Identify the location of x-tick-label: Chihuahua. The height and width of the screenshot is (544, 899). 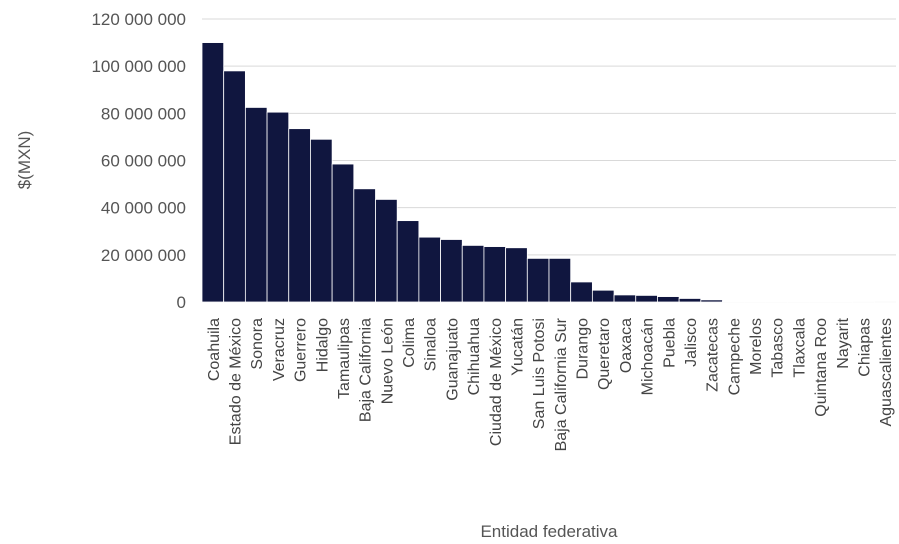
(474, 357).